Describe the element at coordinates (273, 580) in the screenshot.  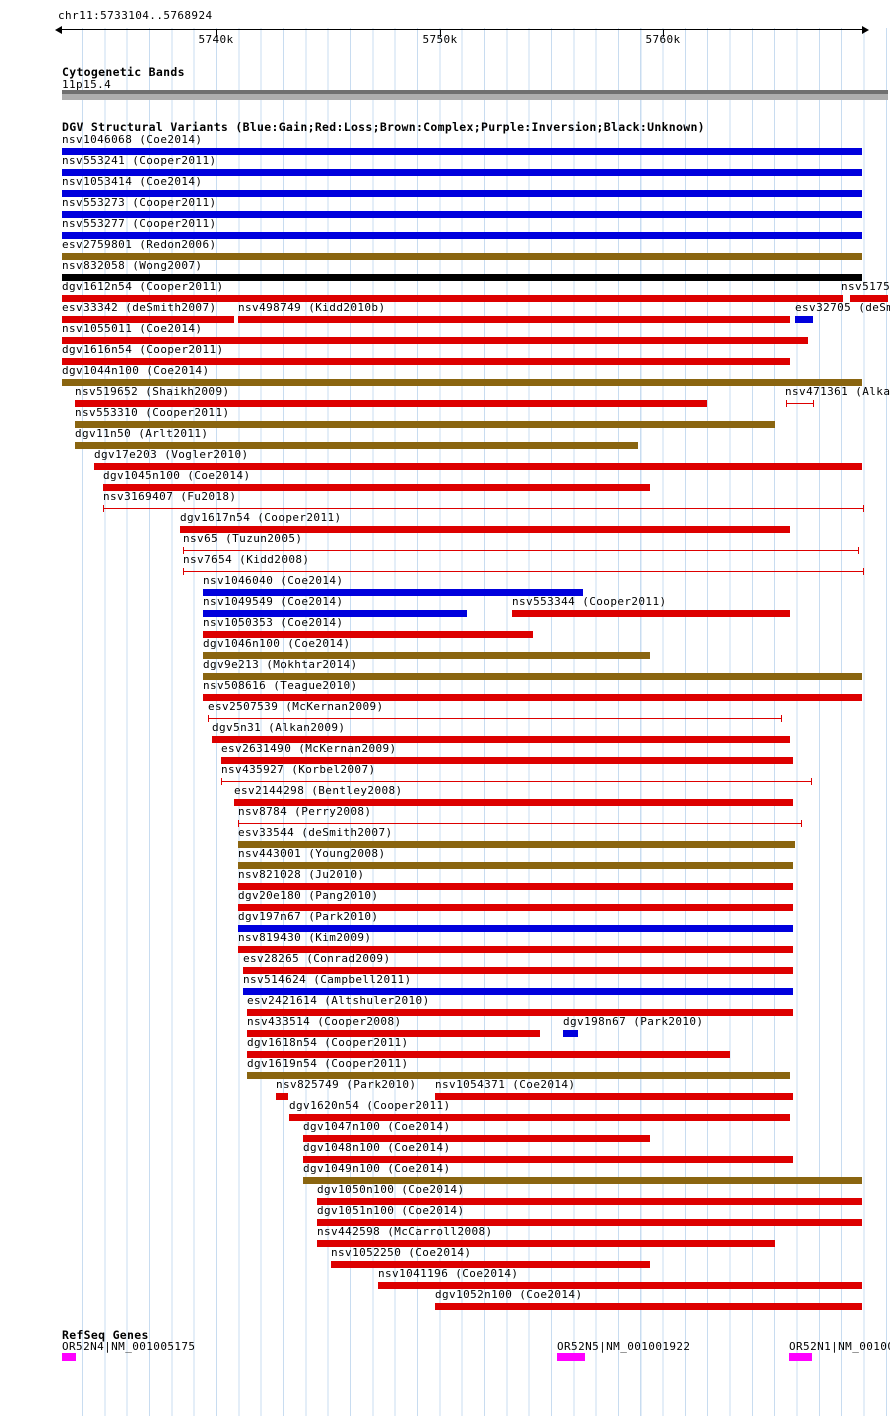
I see `variant-label: nsv1046040 (Coe2014)` at that location.